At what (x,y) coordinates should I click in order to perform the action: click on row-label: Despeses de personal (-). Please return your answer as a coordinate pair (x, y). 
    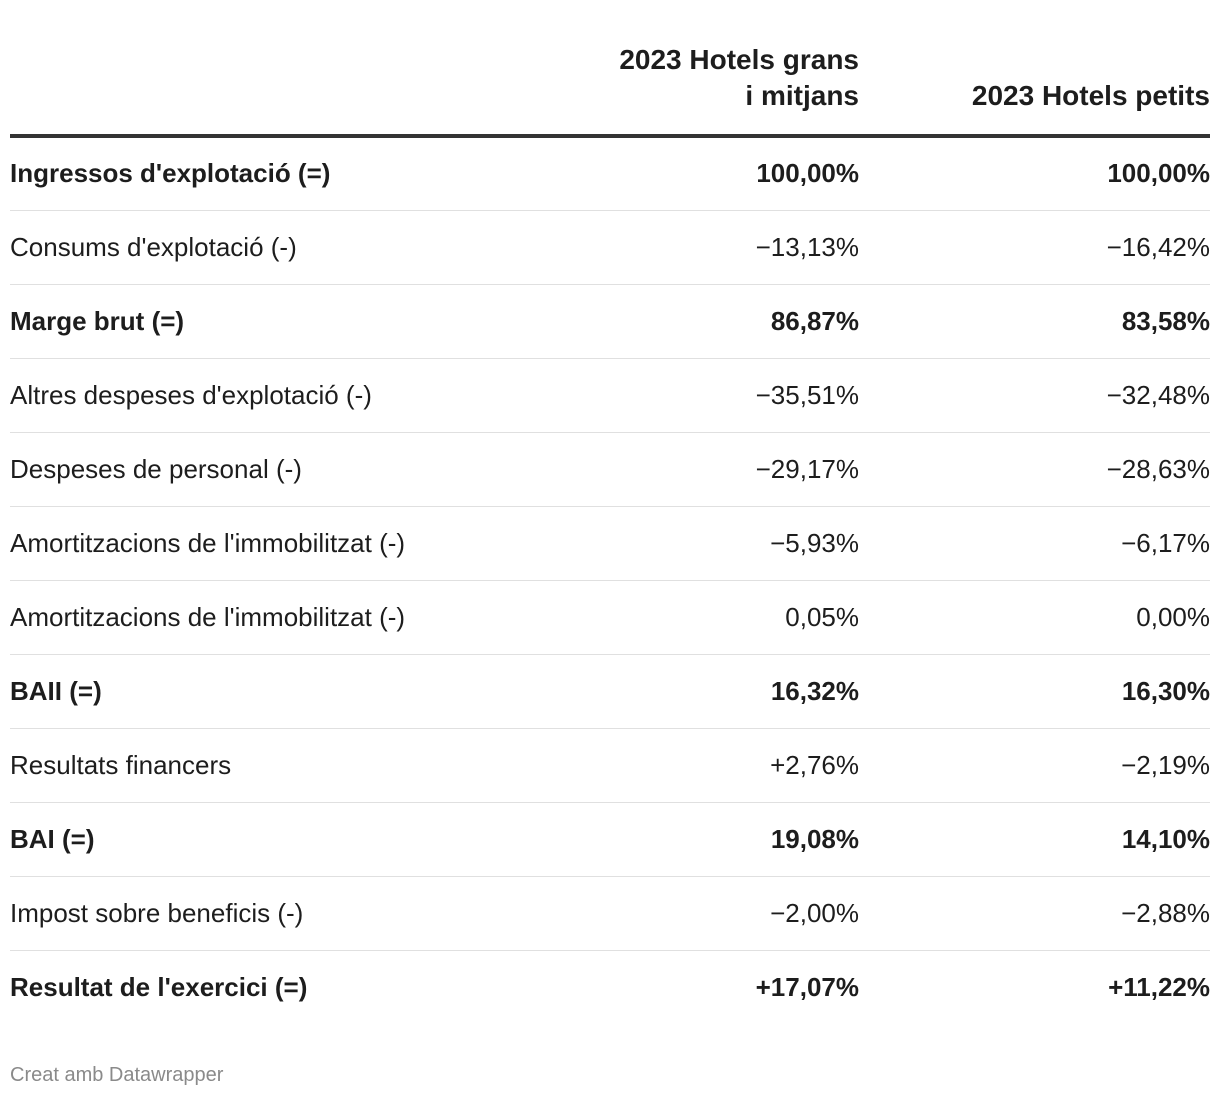
    Looking at the image, I should click on (310, 469).